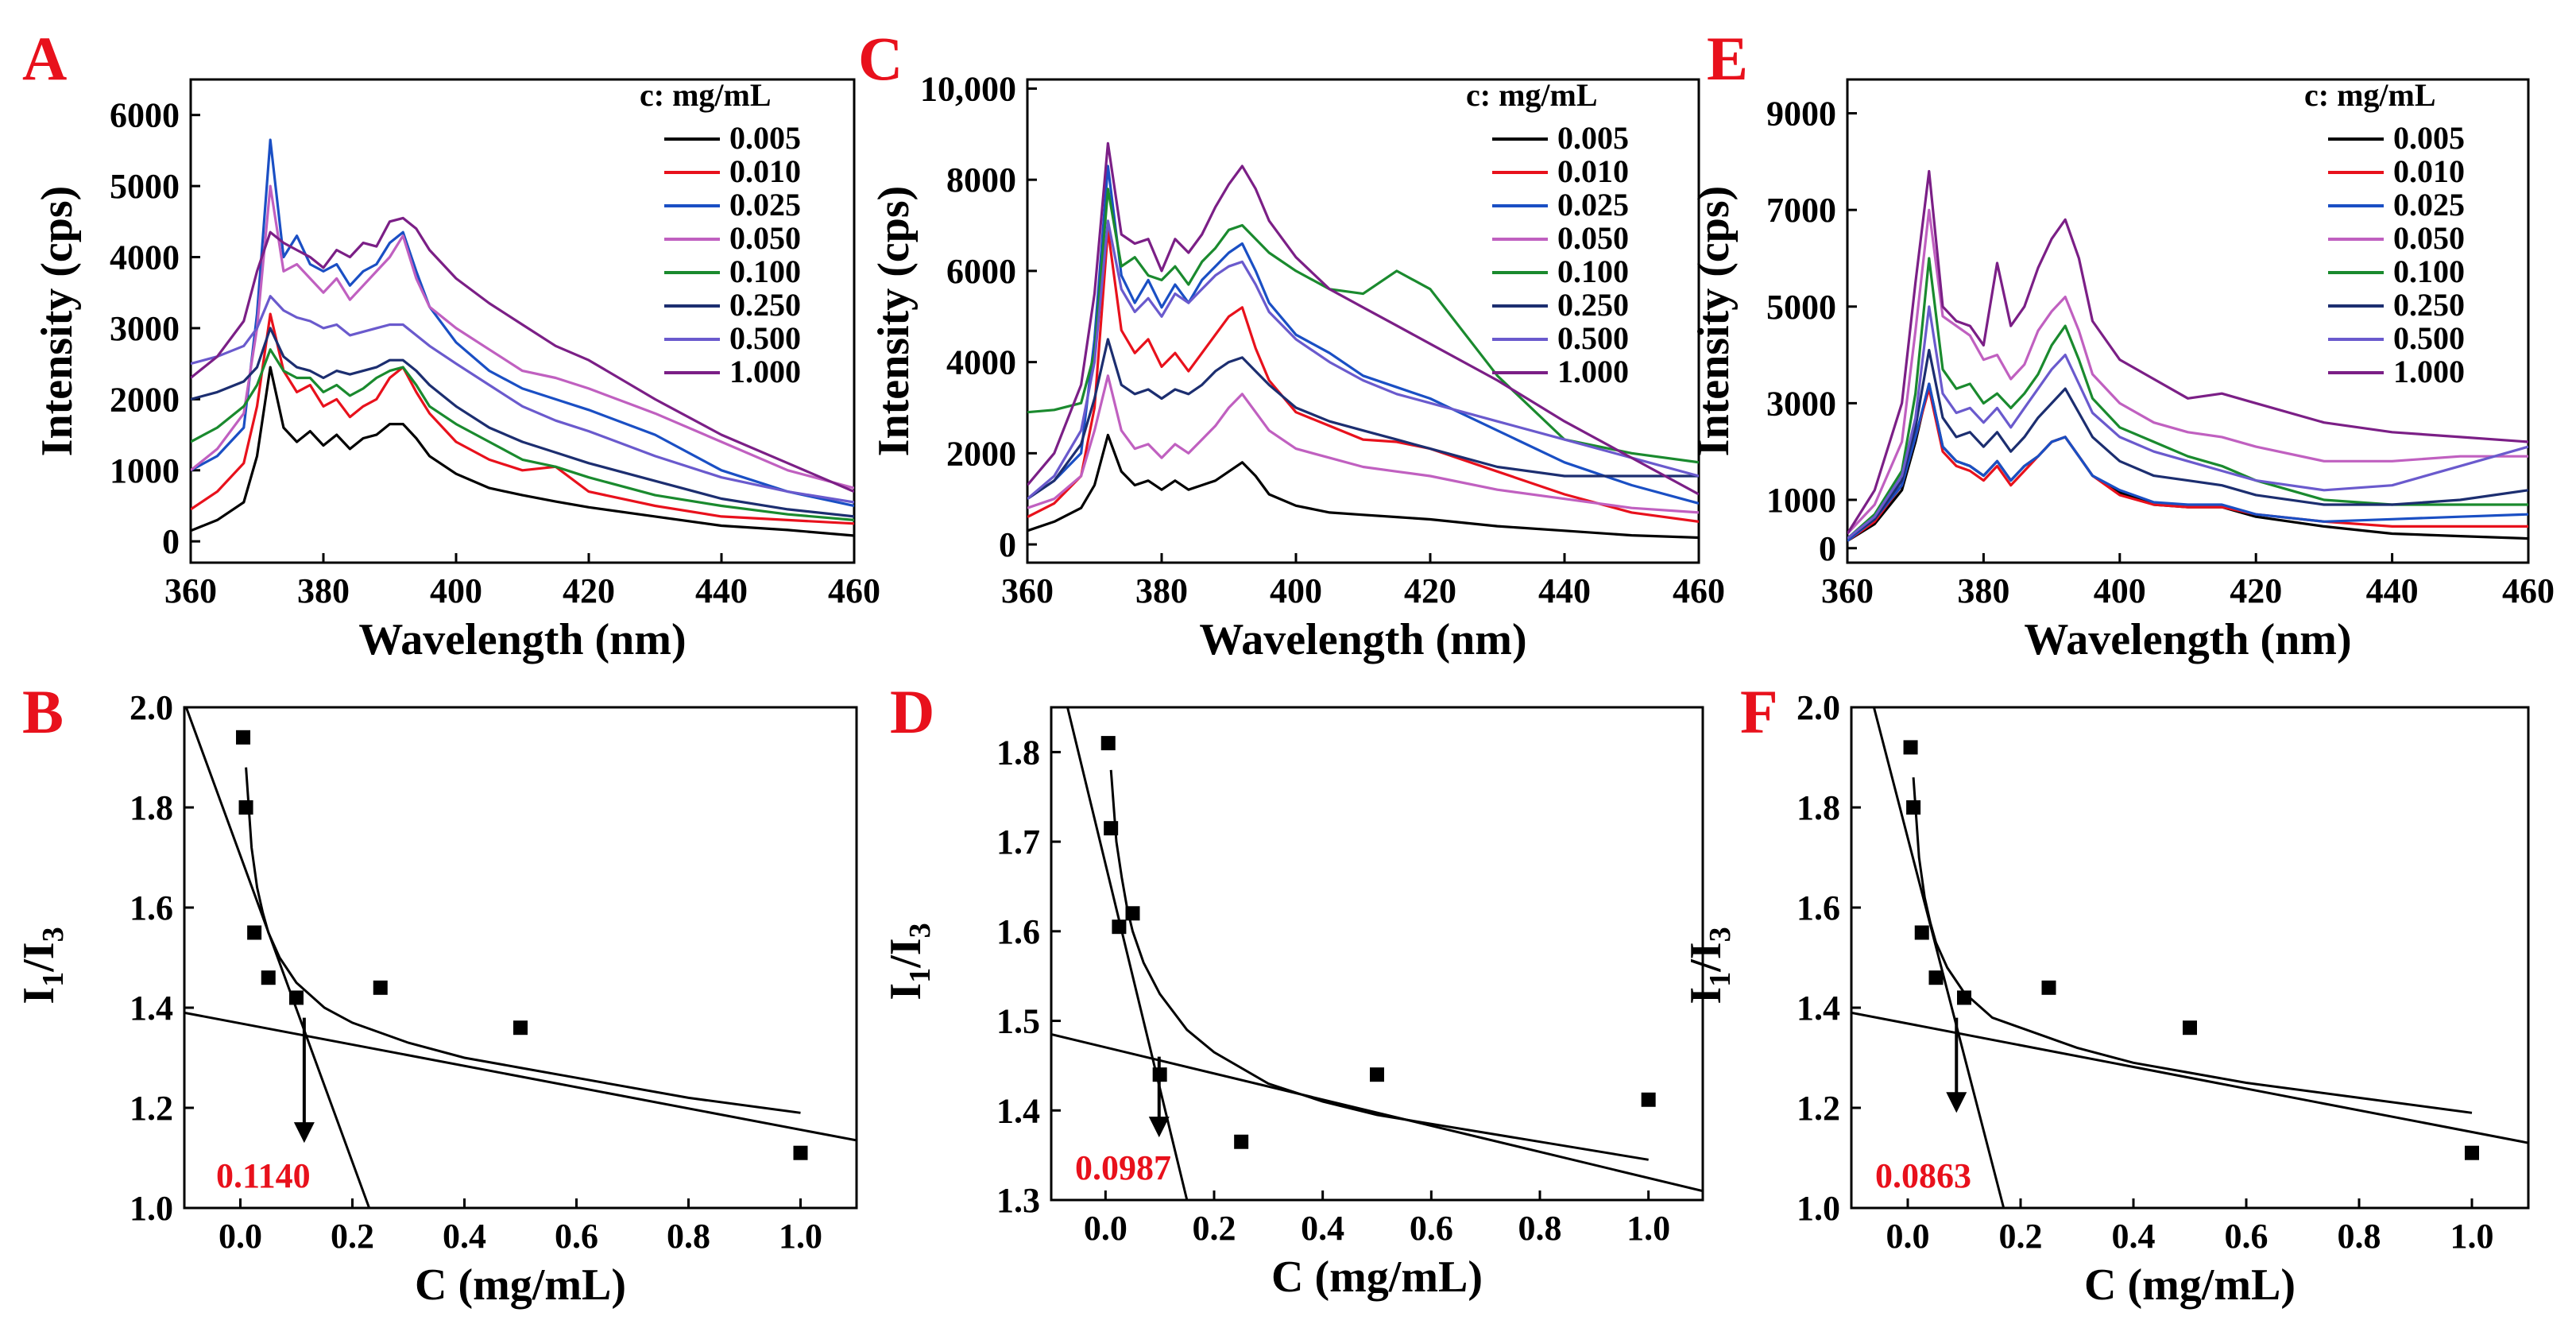  What do you see at coordinates (145, 328) in the screenshot?
I see `y-tick-label: 3000` at bounding box center [145, 328].